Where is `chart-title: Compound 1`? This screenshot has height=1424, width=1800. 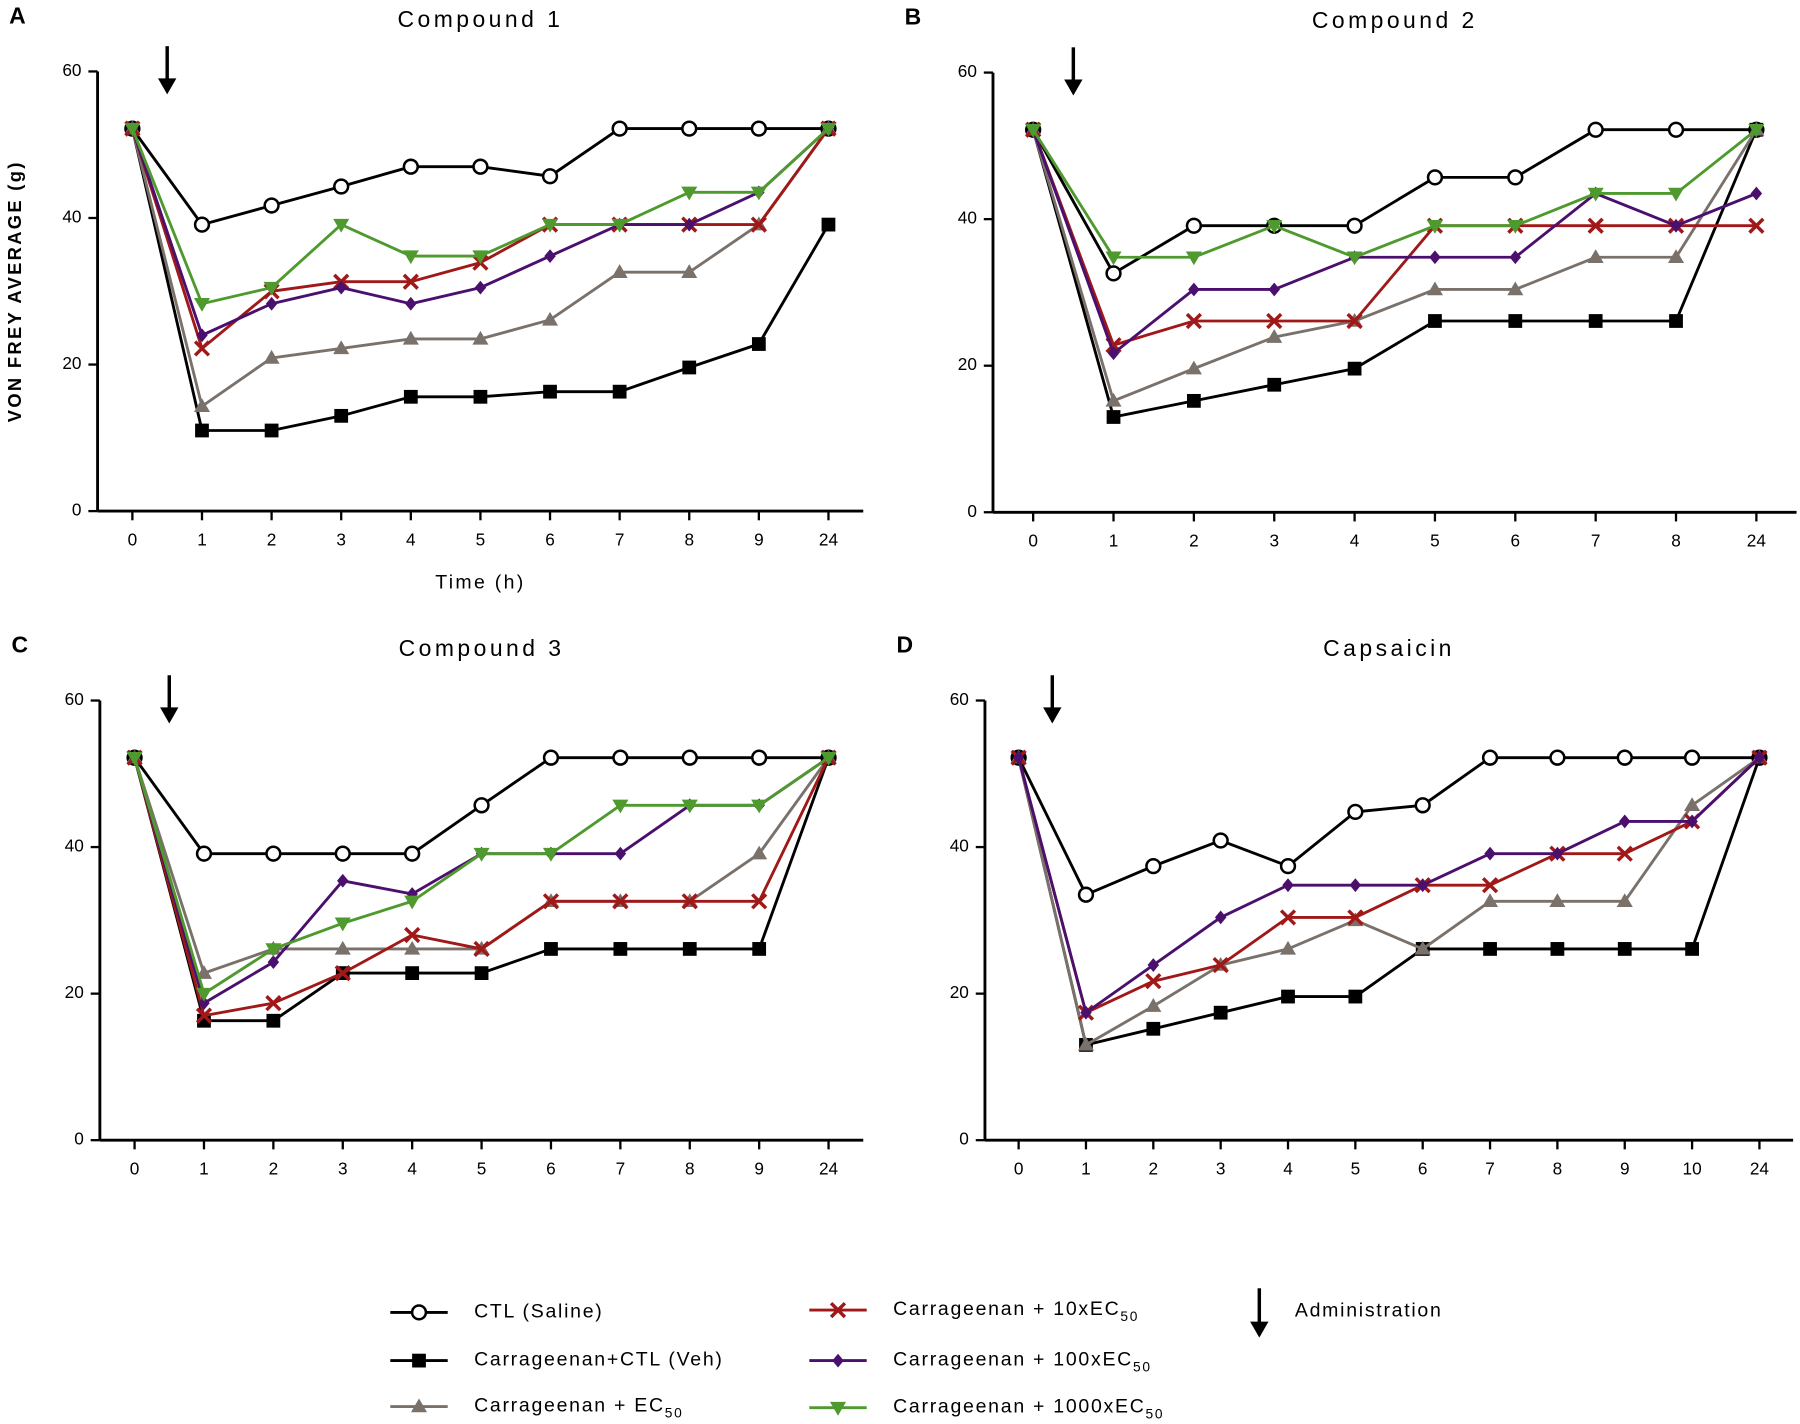
chart-title: Compound 1 is located at coordinates (481, 19).